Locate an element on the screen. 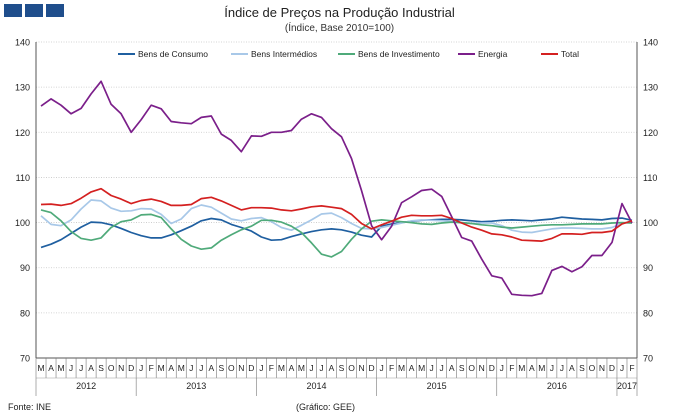 The height and width of the screenshot is (417, 679). chart-subtitle: (Índice, Base 2010=100) is located at coordinates (339, 28).